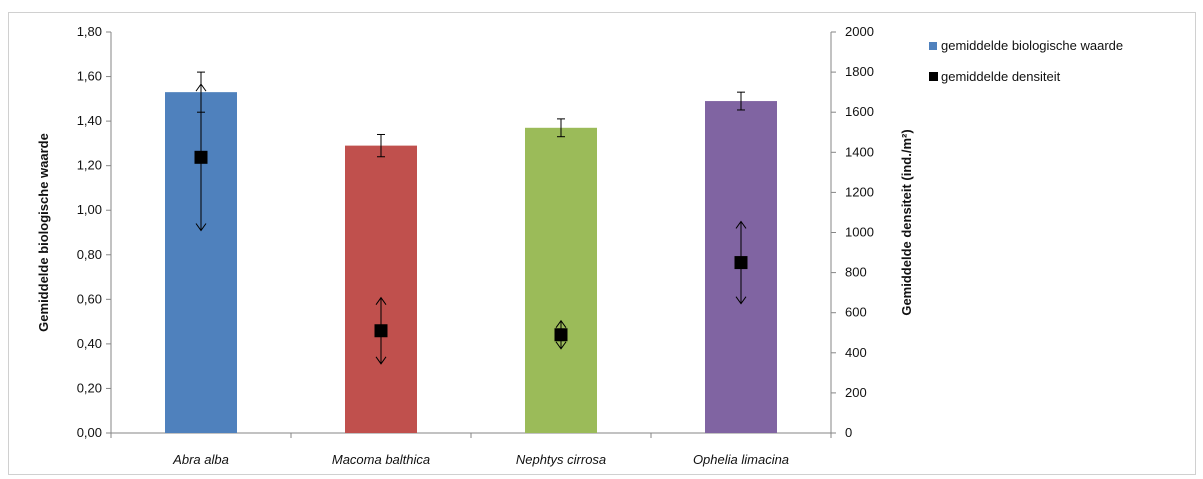 The height and width of the screenshot is (479, 1203). I want to click on left-tick-label: 0,60, so click(89, 298).